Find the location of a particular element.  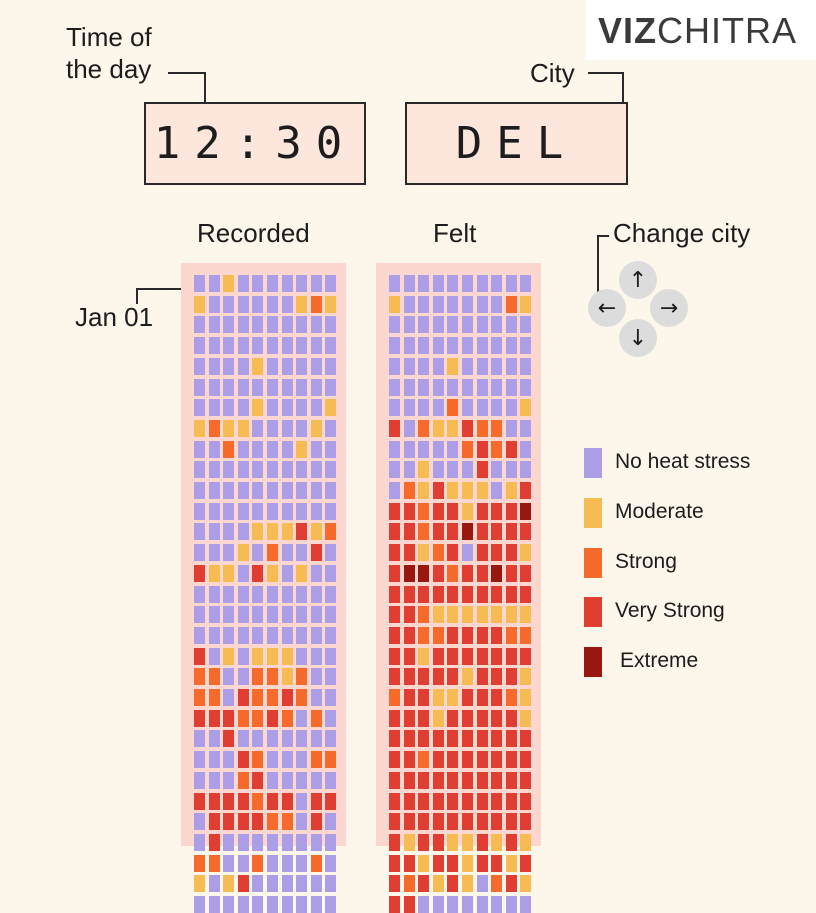

arrow-down-button: ↓ is located at coordinates (638, 338).